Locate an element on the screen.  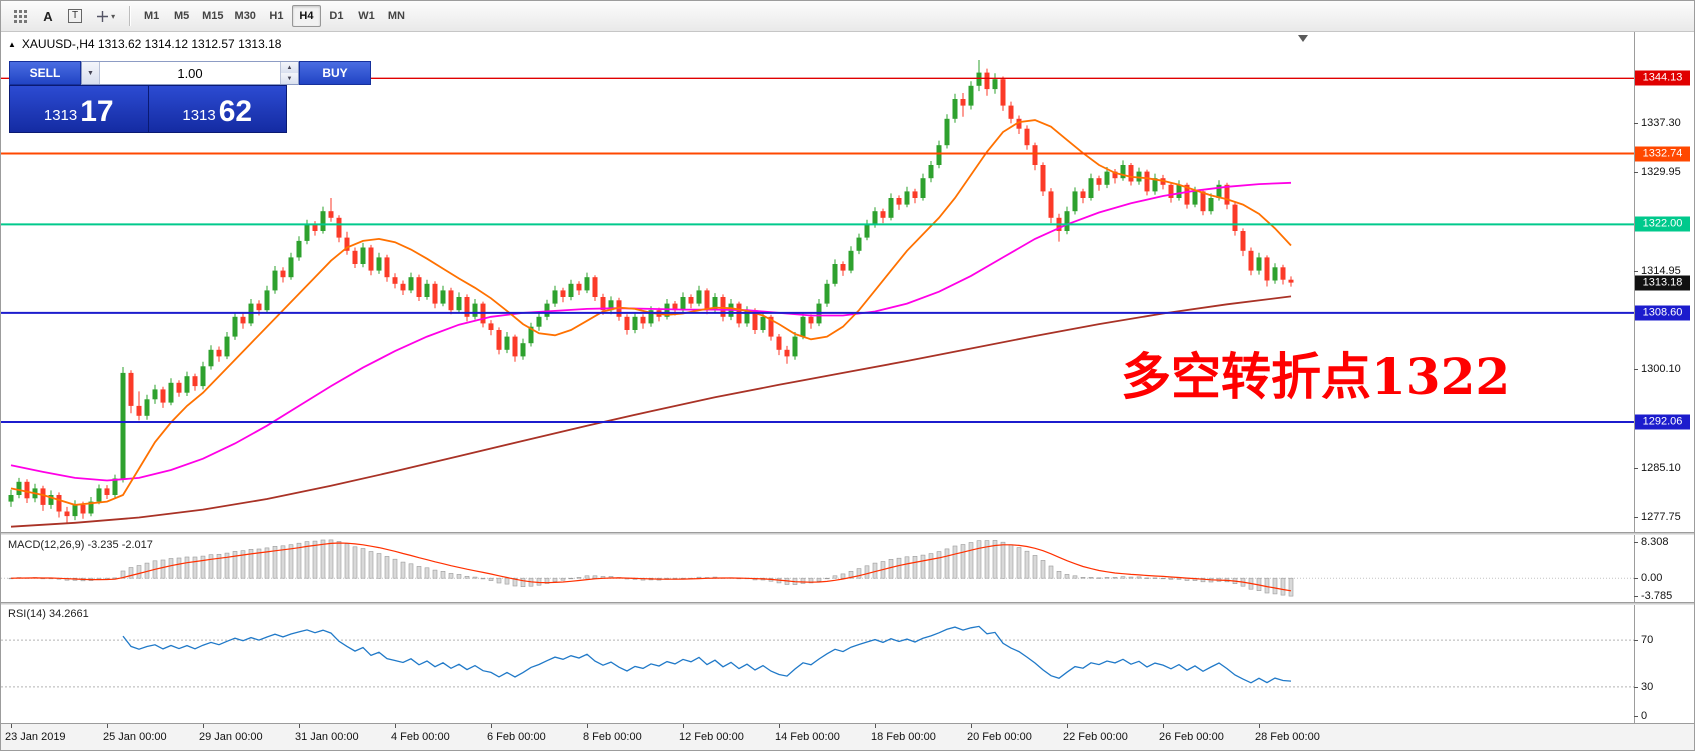
sell-button: SELL is located at coordinates (45, 73).